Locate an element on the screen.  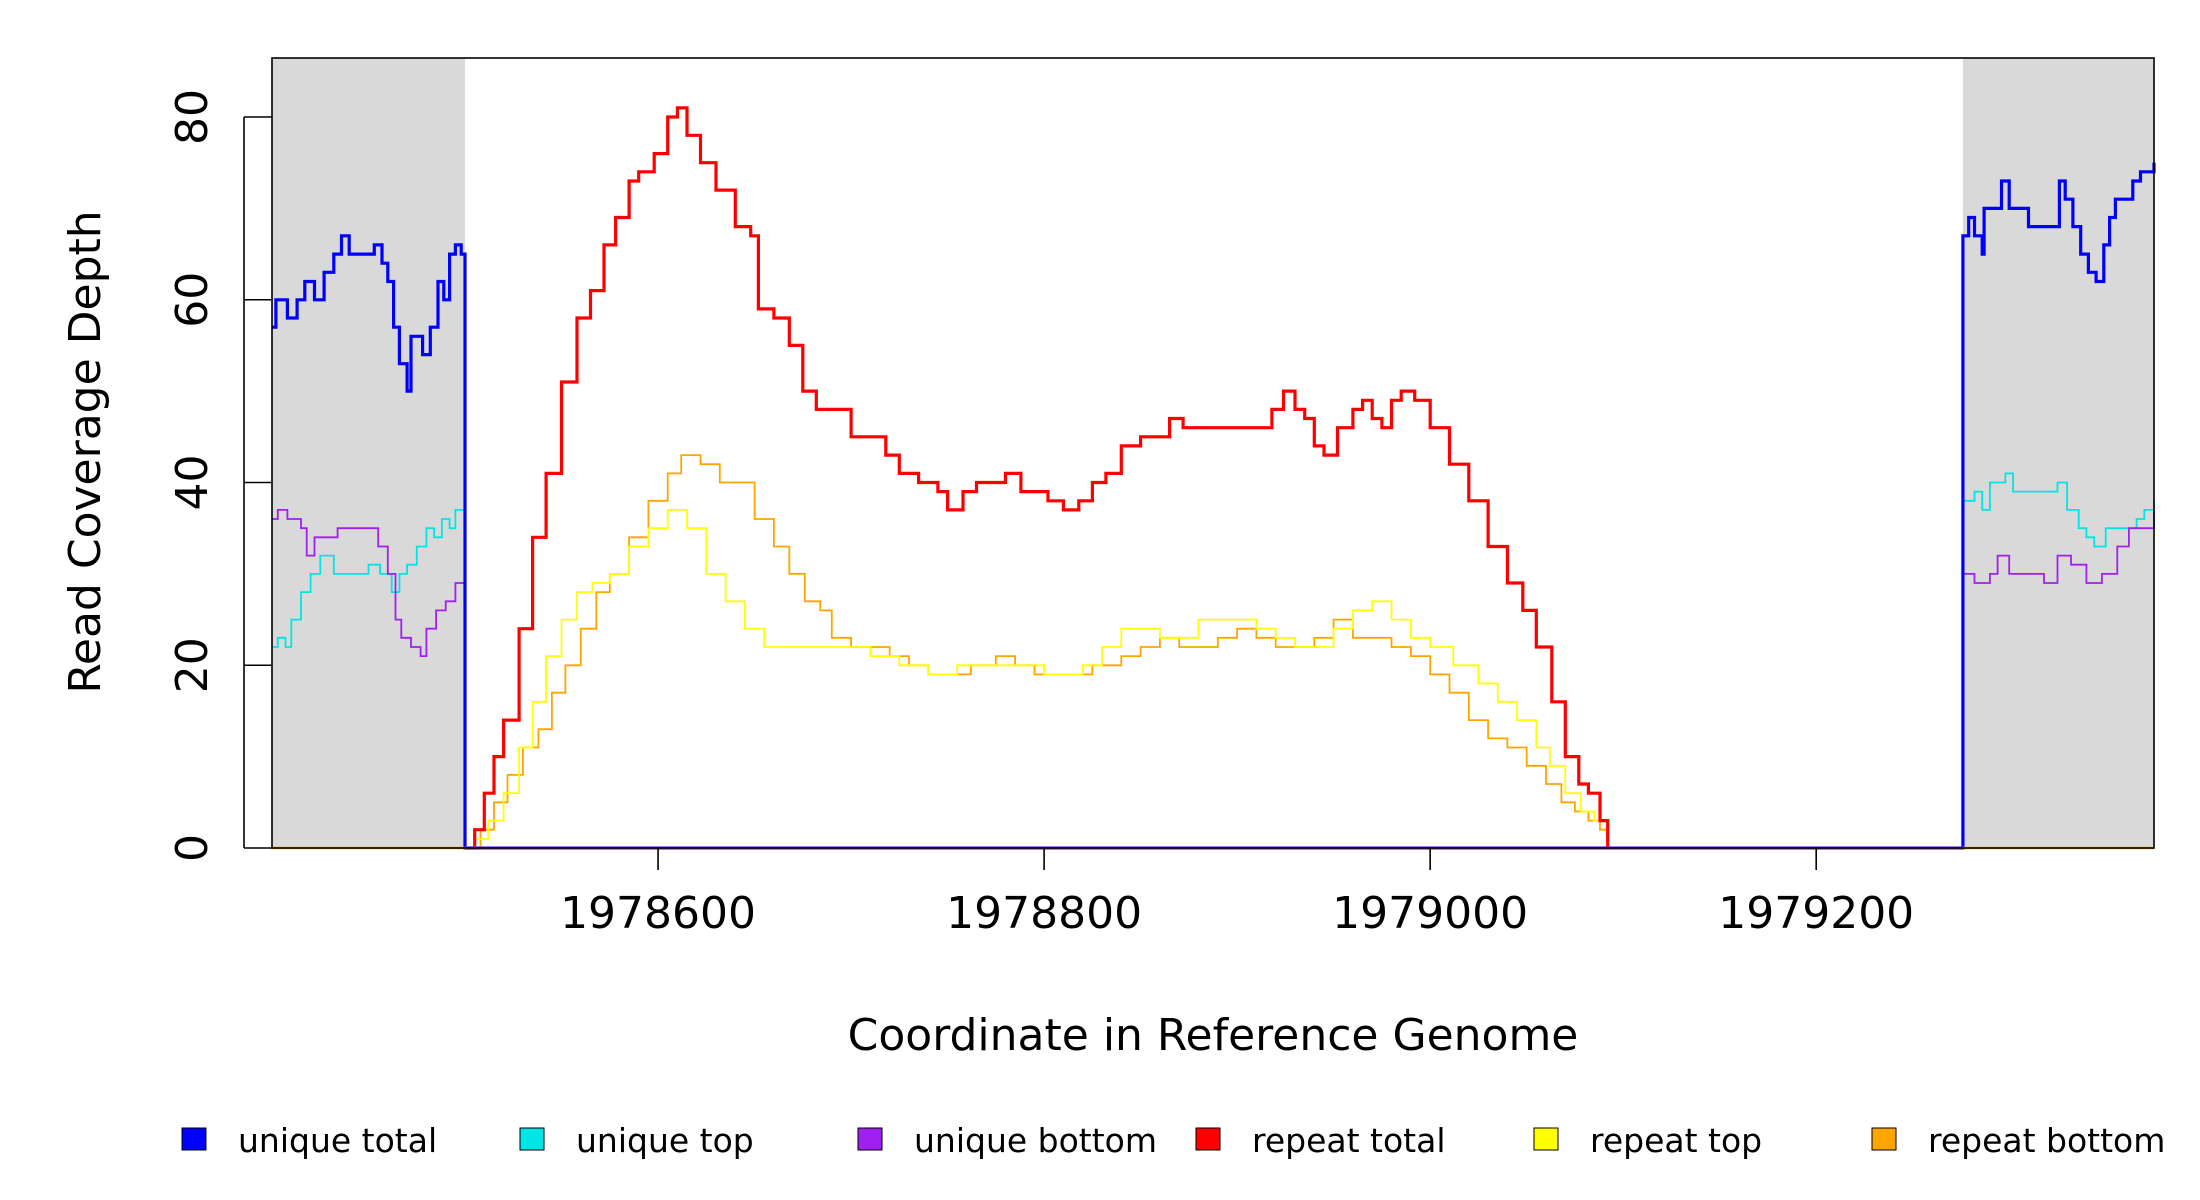
legend-label: repeat top is located at coordinates (1676, 1140).